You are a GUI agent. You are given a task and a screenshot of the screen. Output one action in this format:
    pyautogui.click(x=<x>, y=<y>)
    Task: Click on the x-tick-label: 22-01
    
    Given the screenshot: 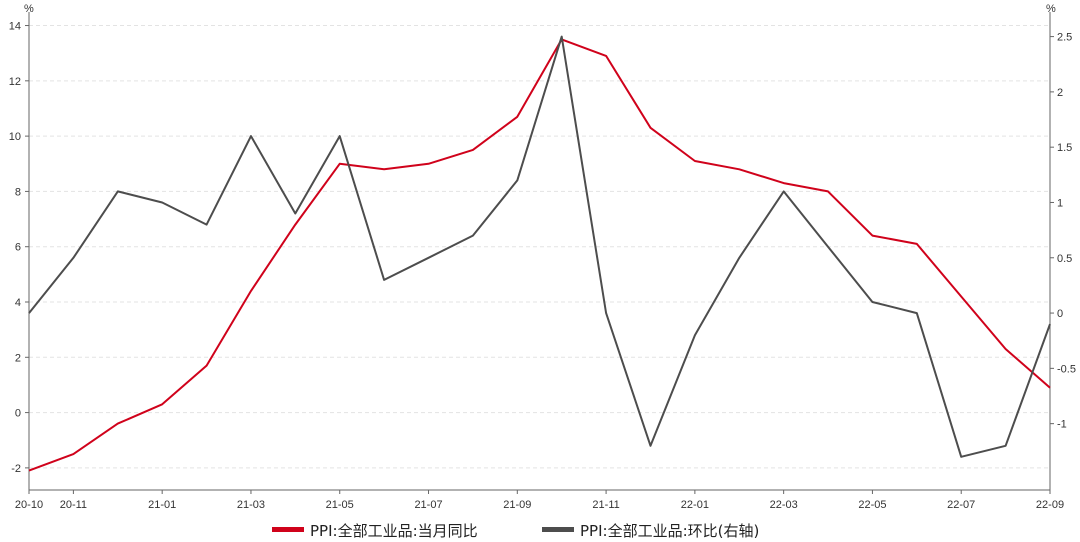 What is the action you would take?
    pyautogui.click(x=695, y=505)
    